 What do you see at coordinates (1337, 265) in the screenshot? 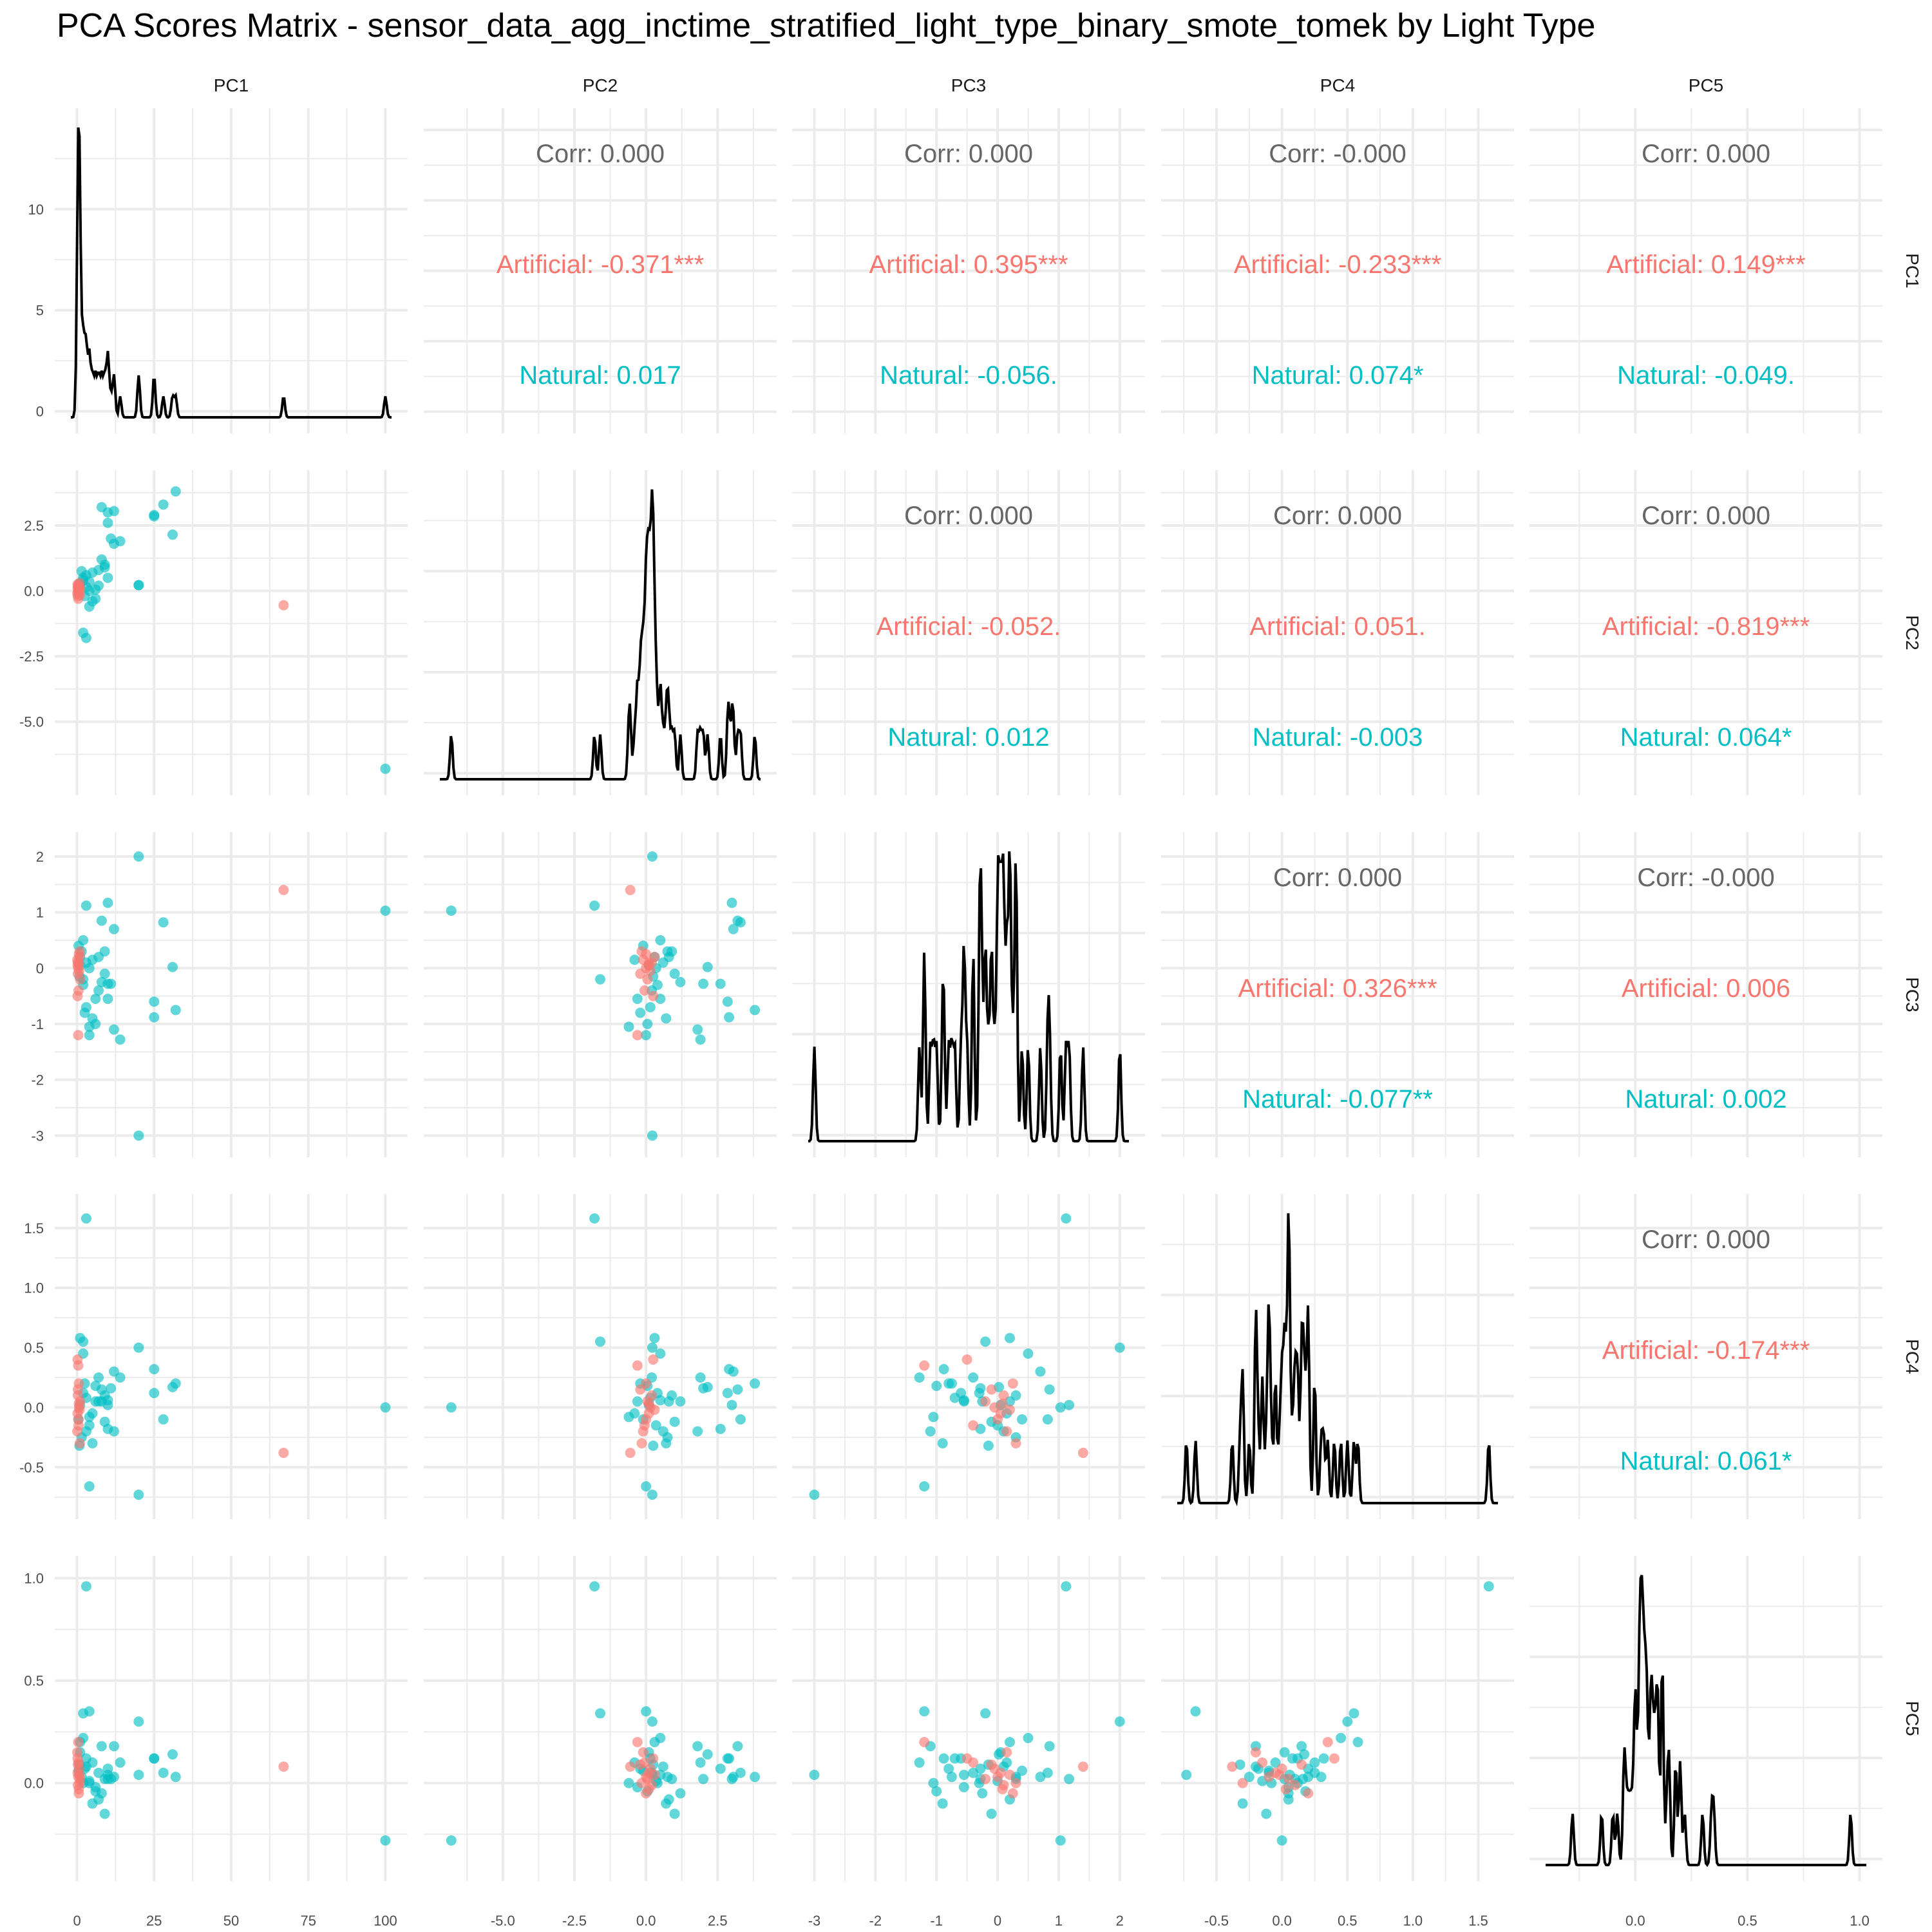
I see `corr-artificial-label: Artificial: -0.233***` at bounding box center [1337, 265].